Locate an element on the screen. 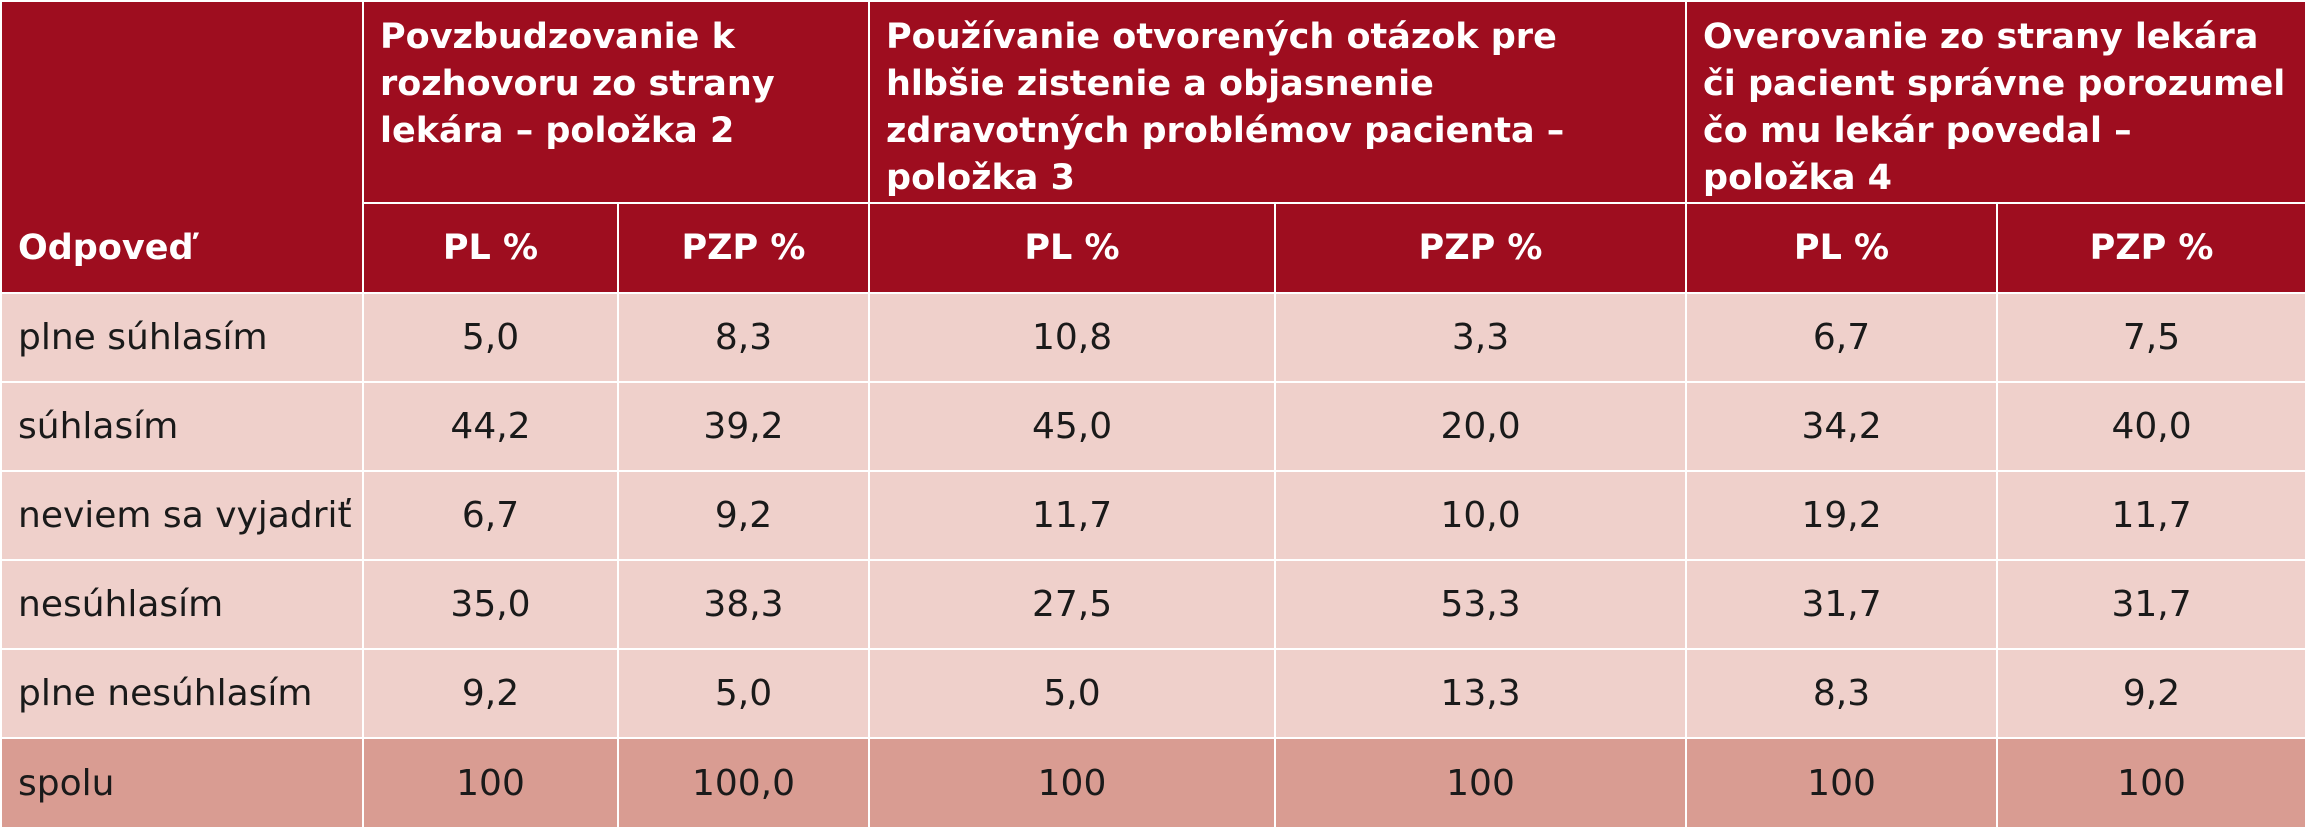  table-cell: 40,0 is located at coordinates (2150, 426).